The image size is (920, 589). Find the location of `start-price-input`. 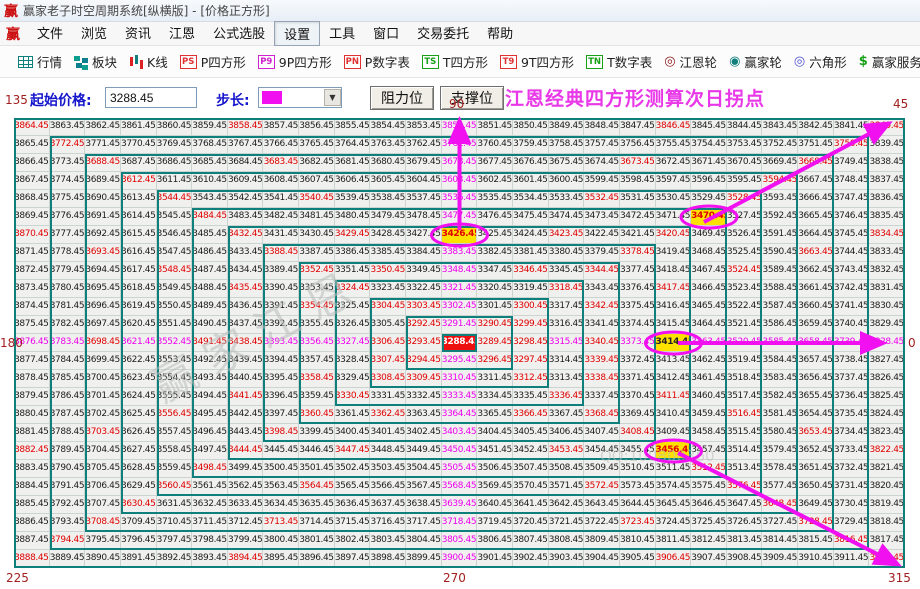

start-price-input is located at coordinates (151, 97).